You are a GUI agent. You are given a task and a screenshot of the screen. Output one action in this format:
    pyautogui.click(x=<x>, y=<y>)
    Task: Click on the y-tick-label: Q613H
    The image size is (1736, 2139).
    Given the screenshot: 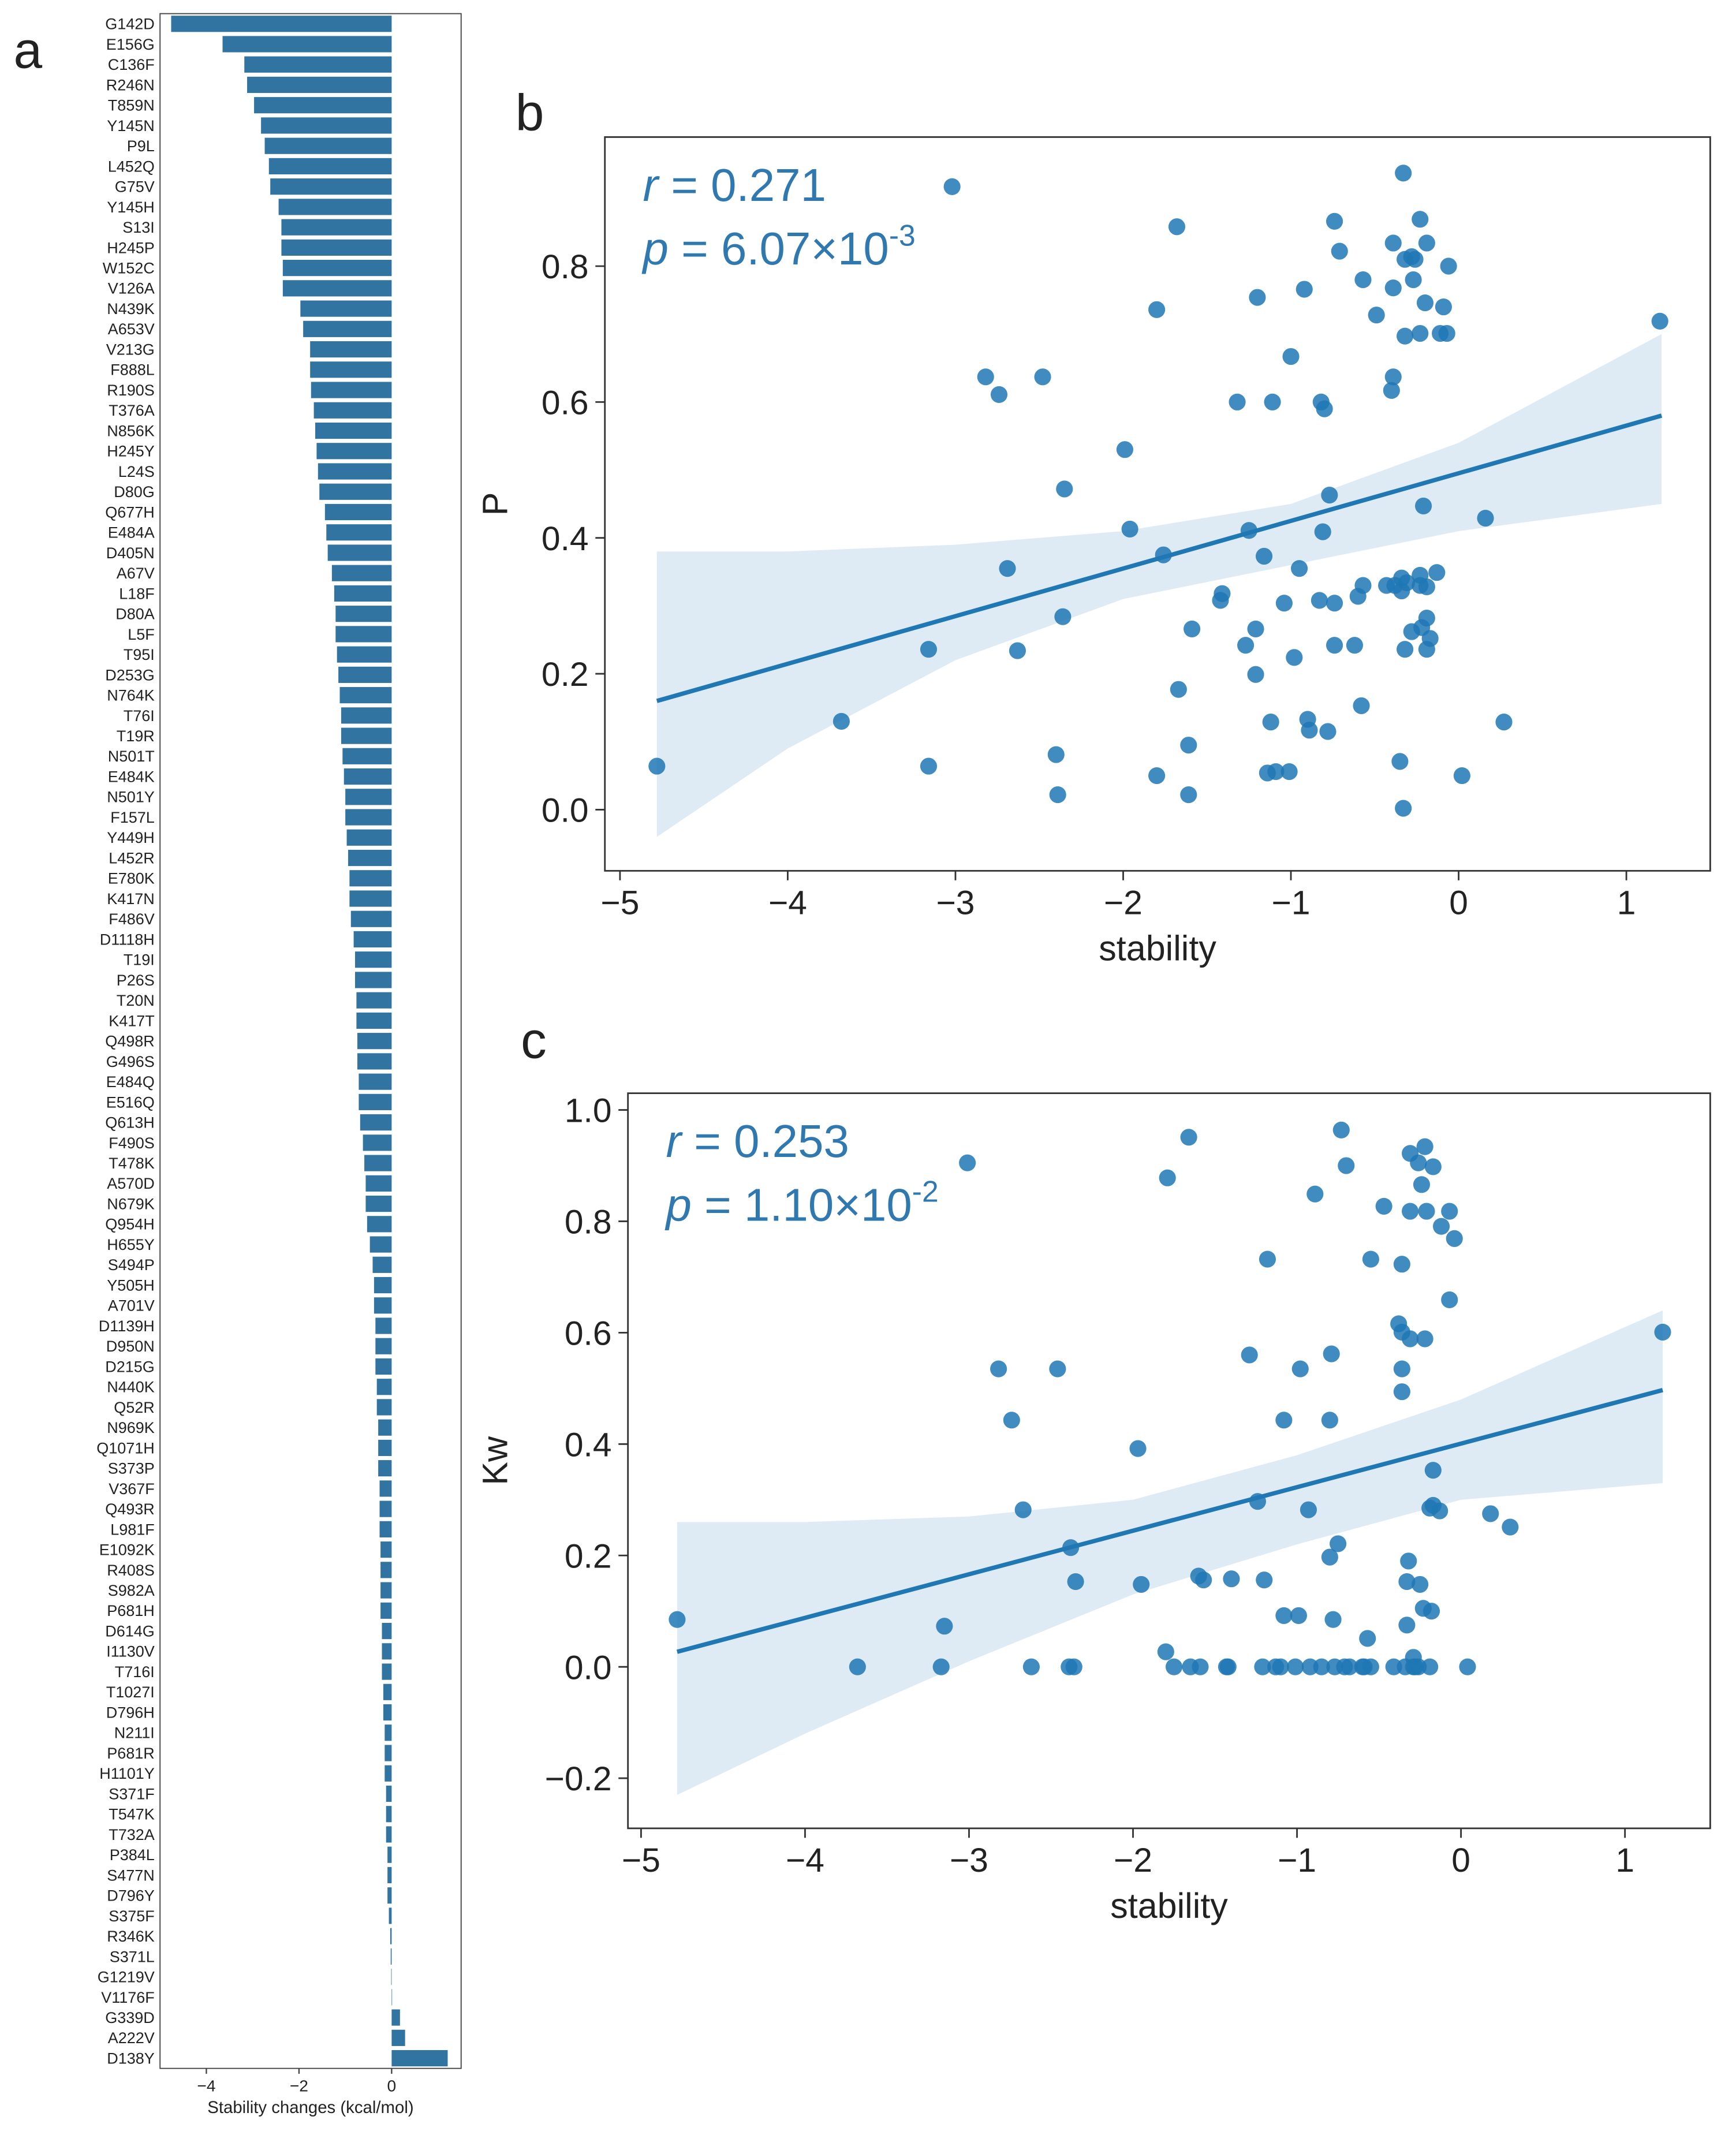 What is the action you would take?
    pyautogui.click(x=130, y=1123)
    